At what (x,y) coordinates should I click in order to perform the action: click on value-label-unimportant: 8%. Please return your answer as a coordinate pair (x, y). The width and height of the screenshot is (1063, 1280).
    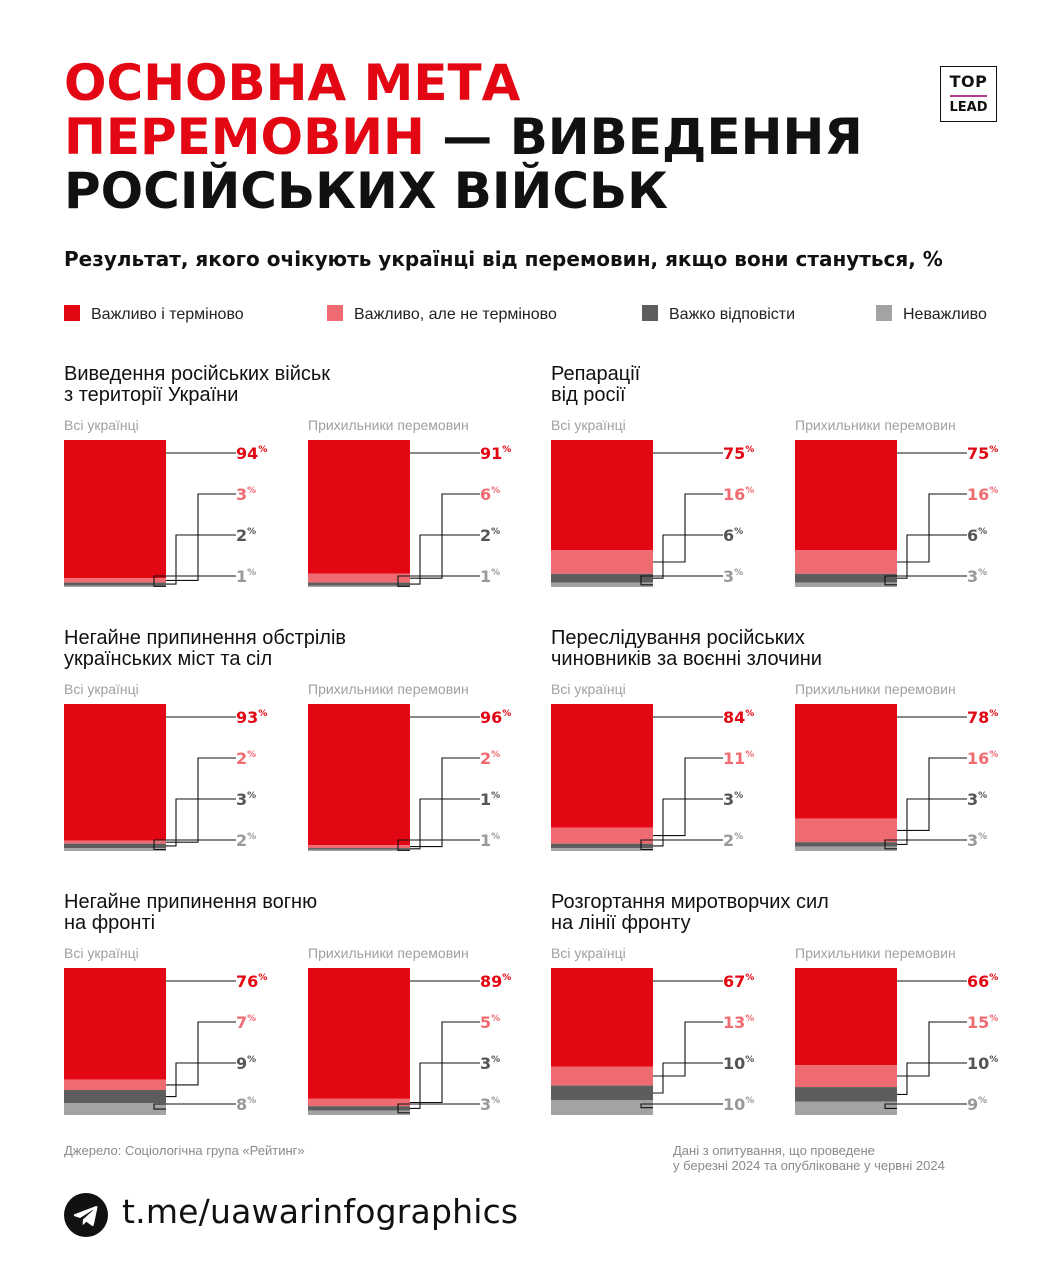
    Looking at the image, I should click on (246, 1104).